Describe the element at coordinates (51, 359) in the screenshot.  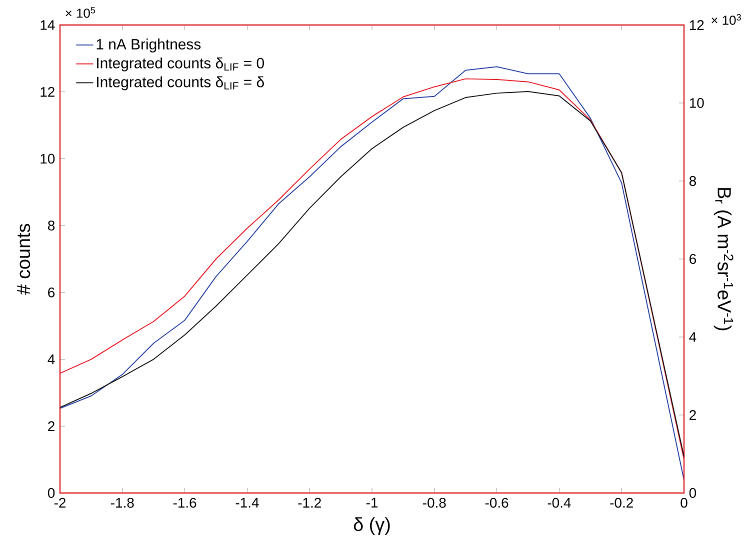
I see `y-tick-label: 4` at that location.